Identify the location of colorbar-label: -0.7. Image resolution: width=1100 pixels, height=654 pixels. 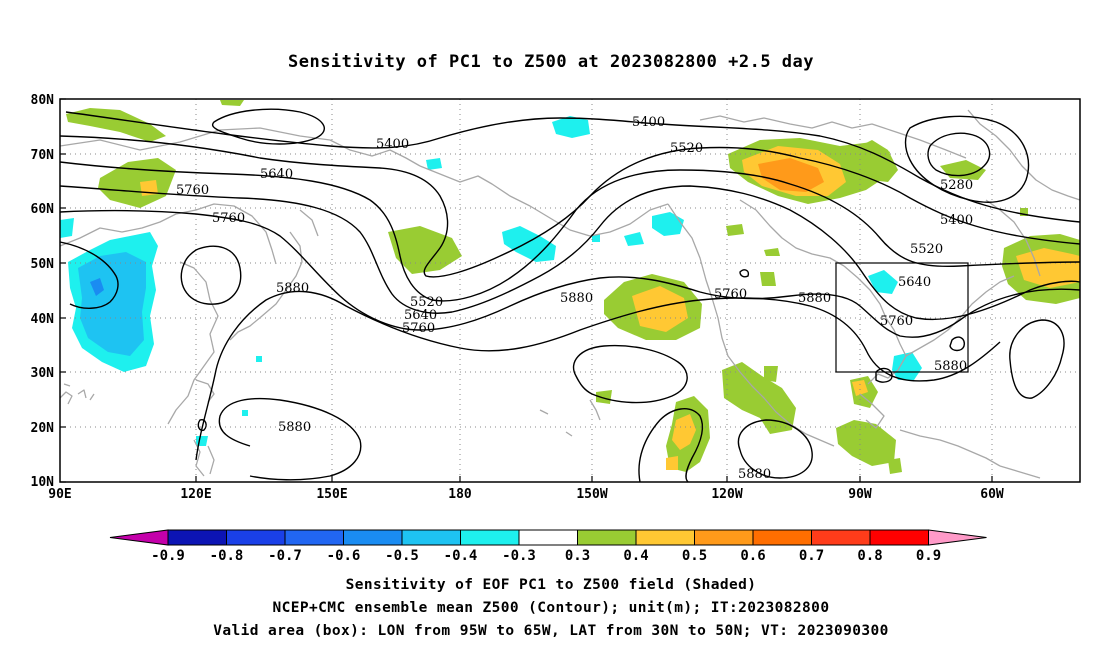
(285, 556).